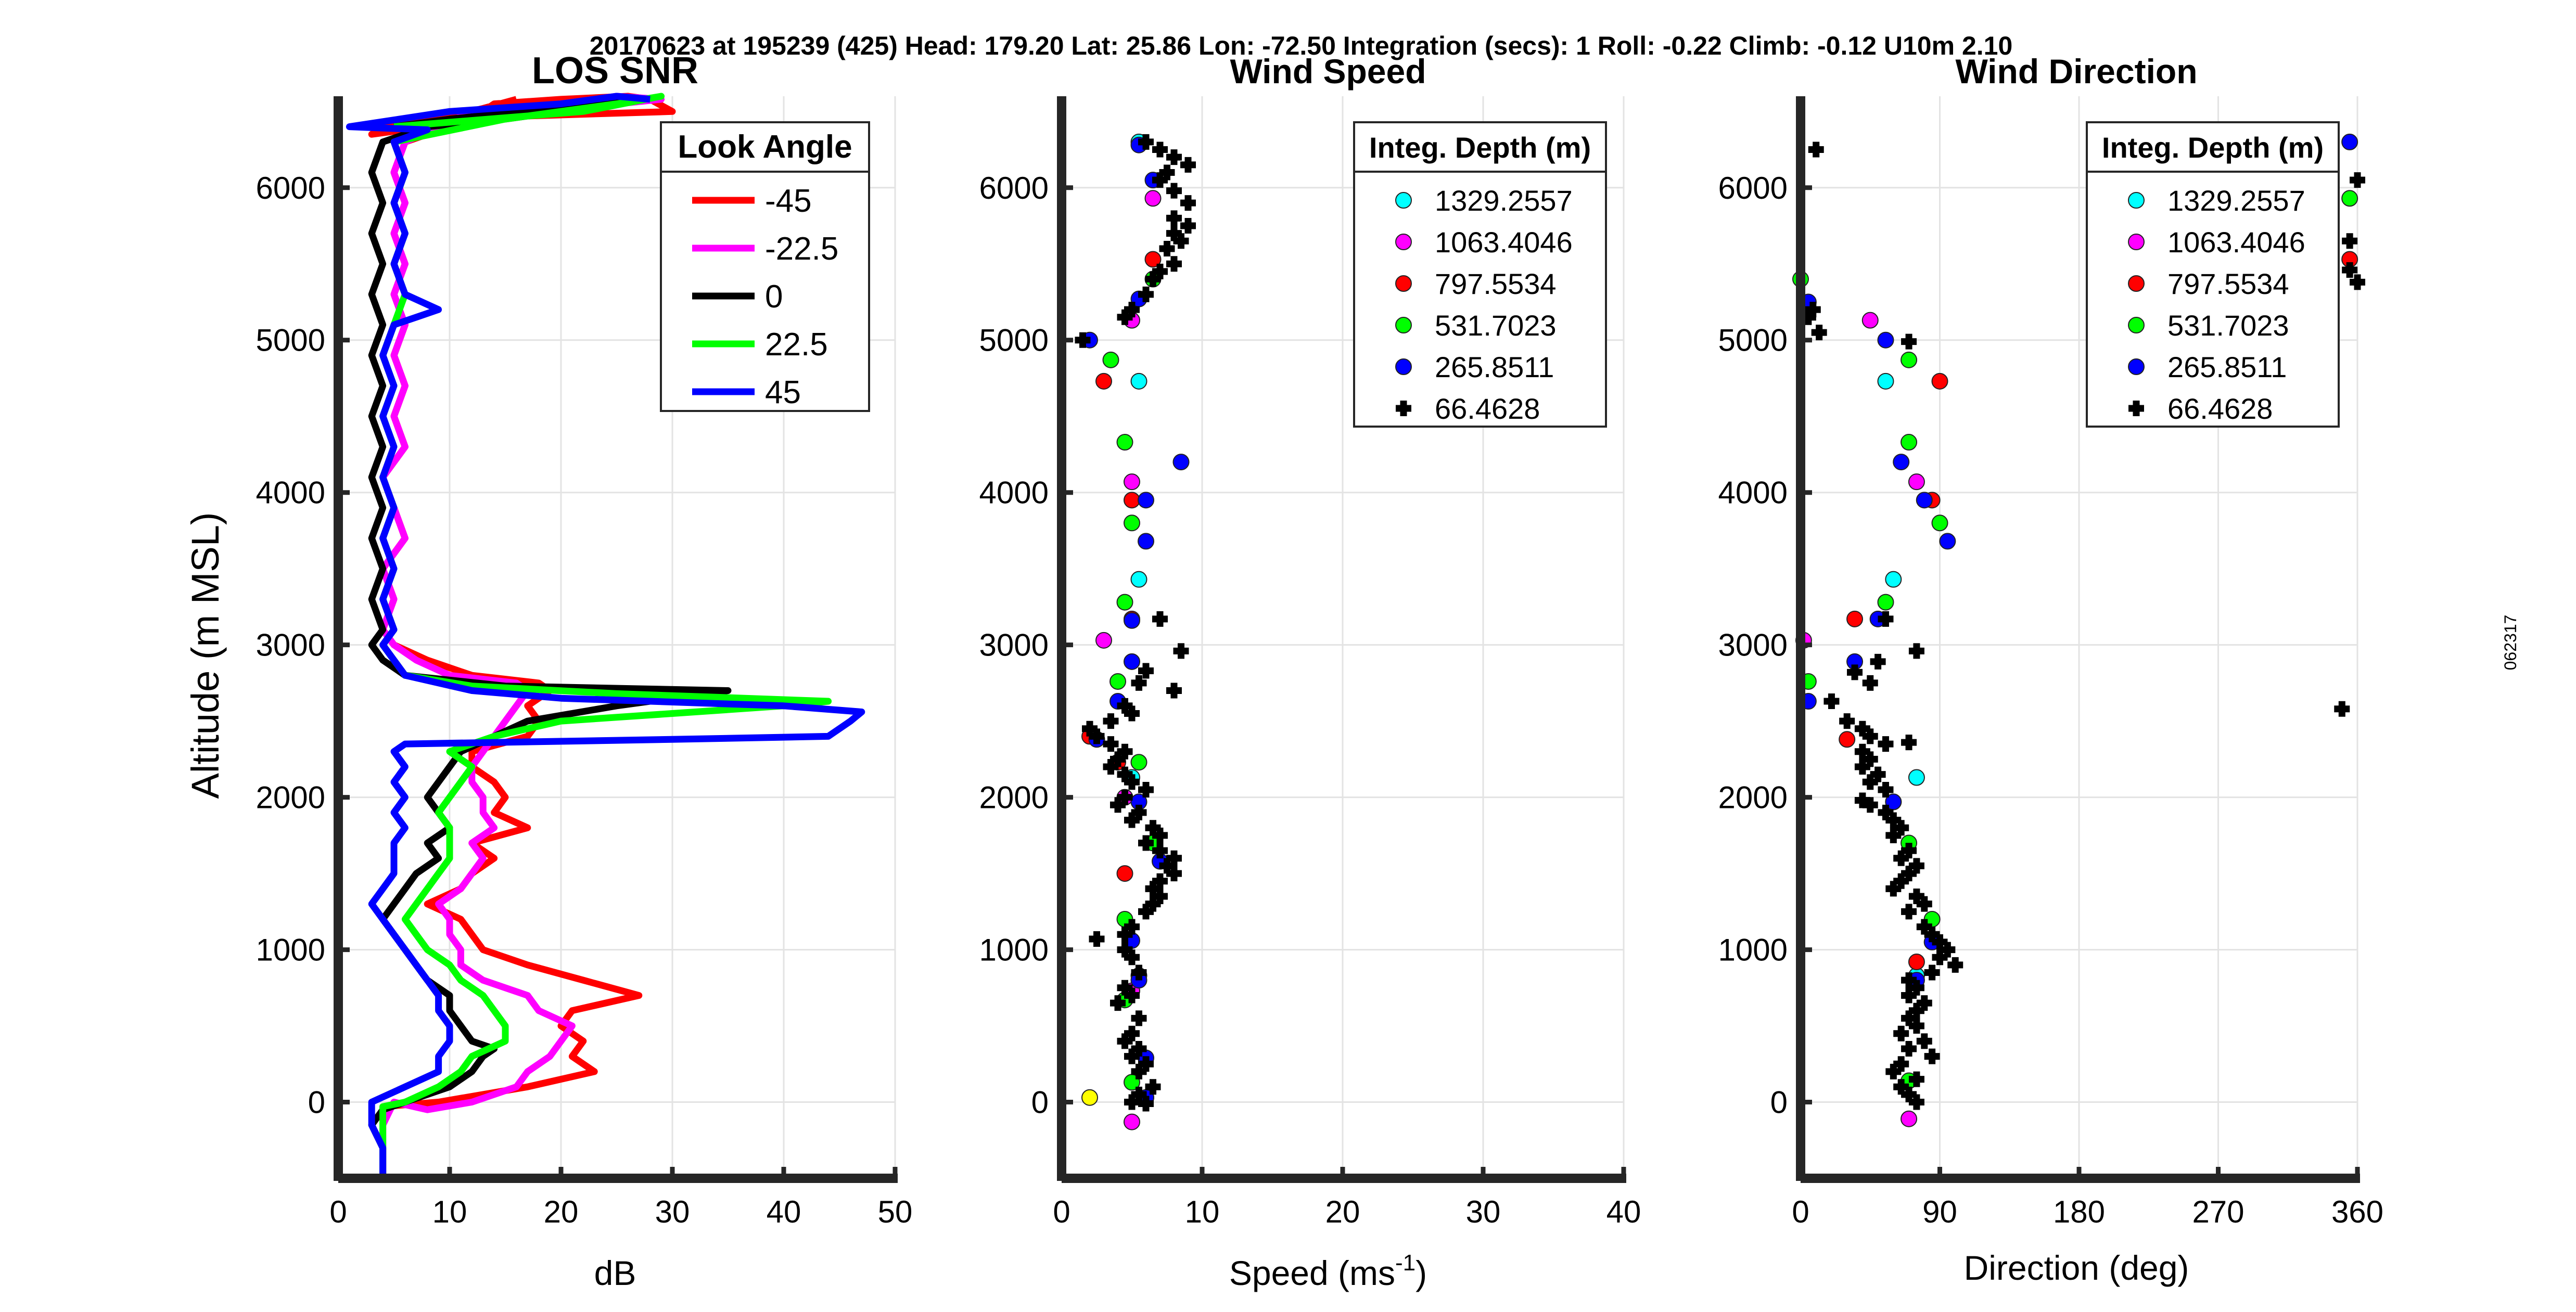 The image size is (2576, 1312). I want to click on altitude-ylabel: Altitude (m MSL), so click(205, 656).